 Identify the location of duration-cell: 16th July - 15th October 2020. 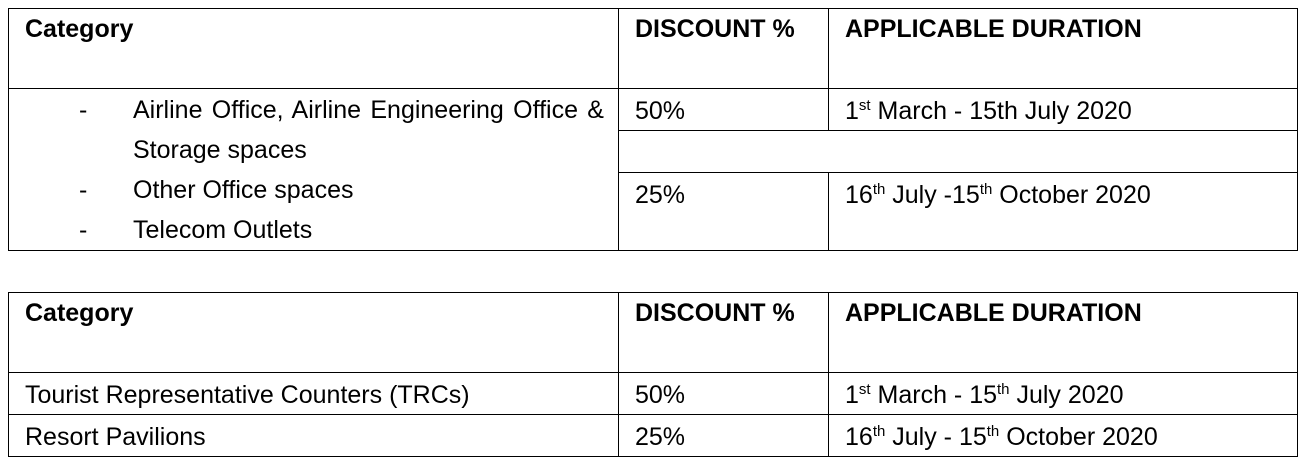
(1063, 435).